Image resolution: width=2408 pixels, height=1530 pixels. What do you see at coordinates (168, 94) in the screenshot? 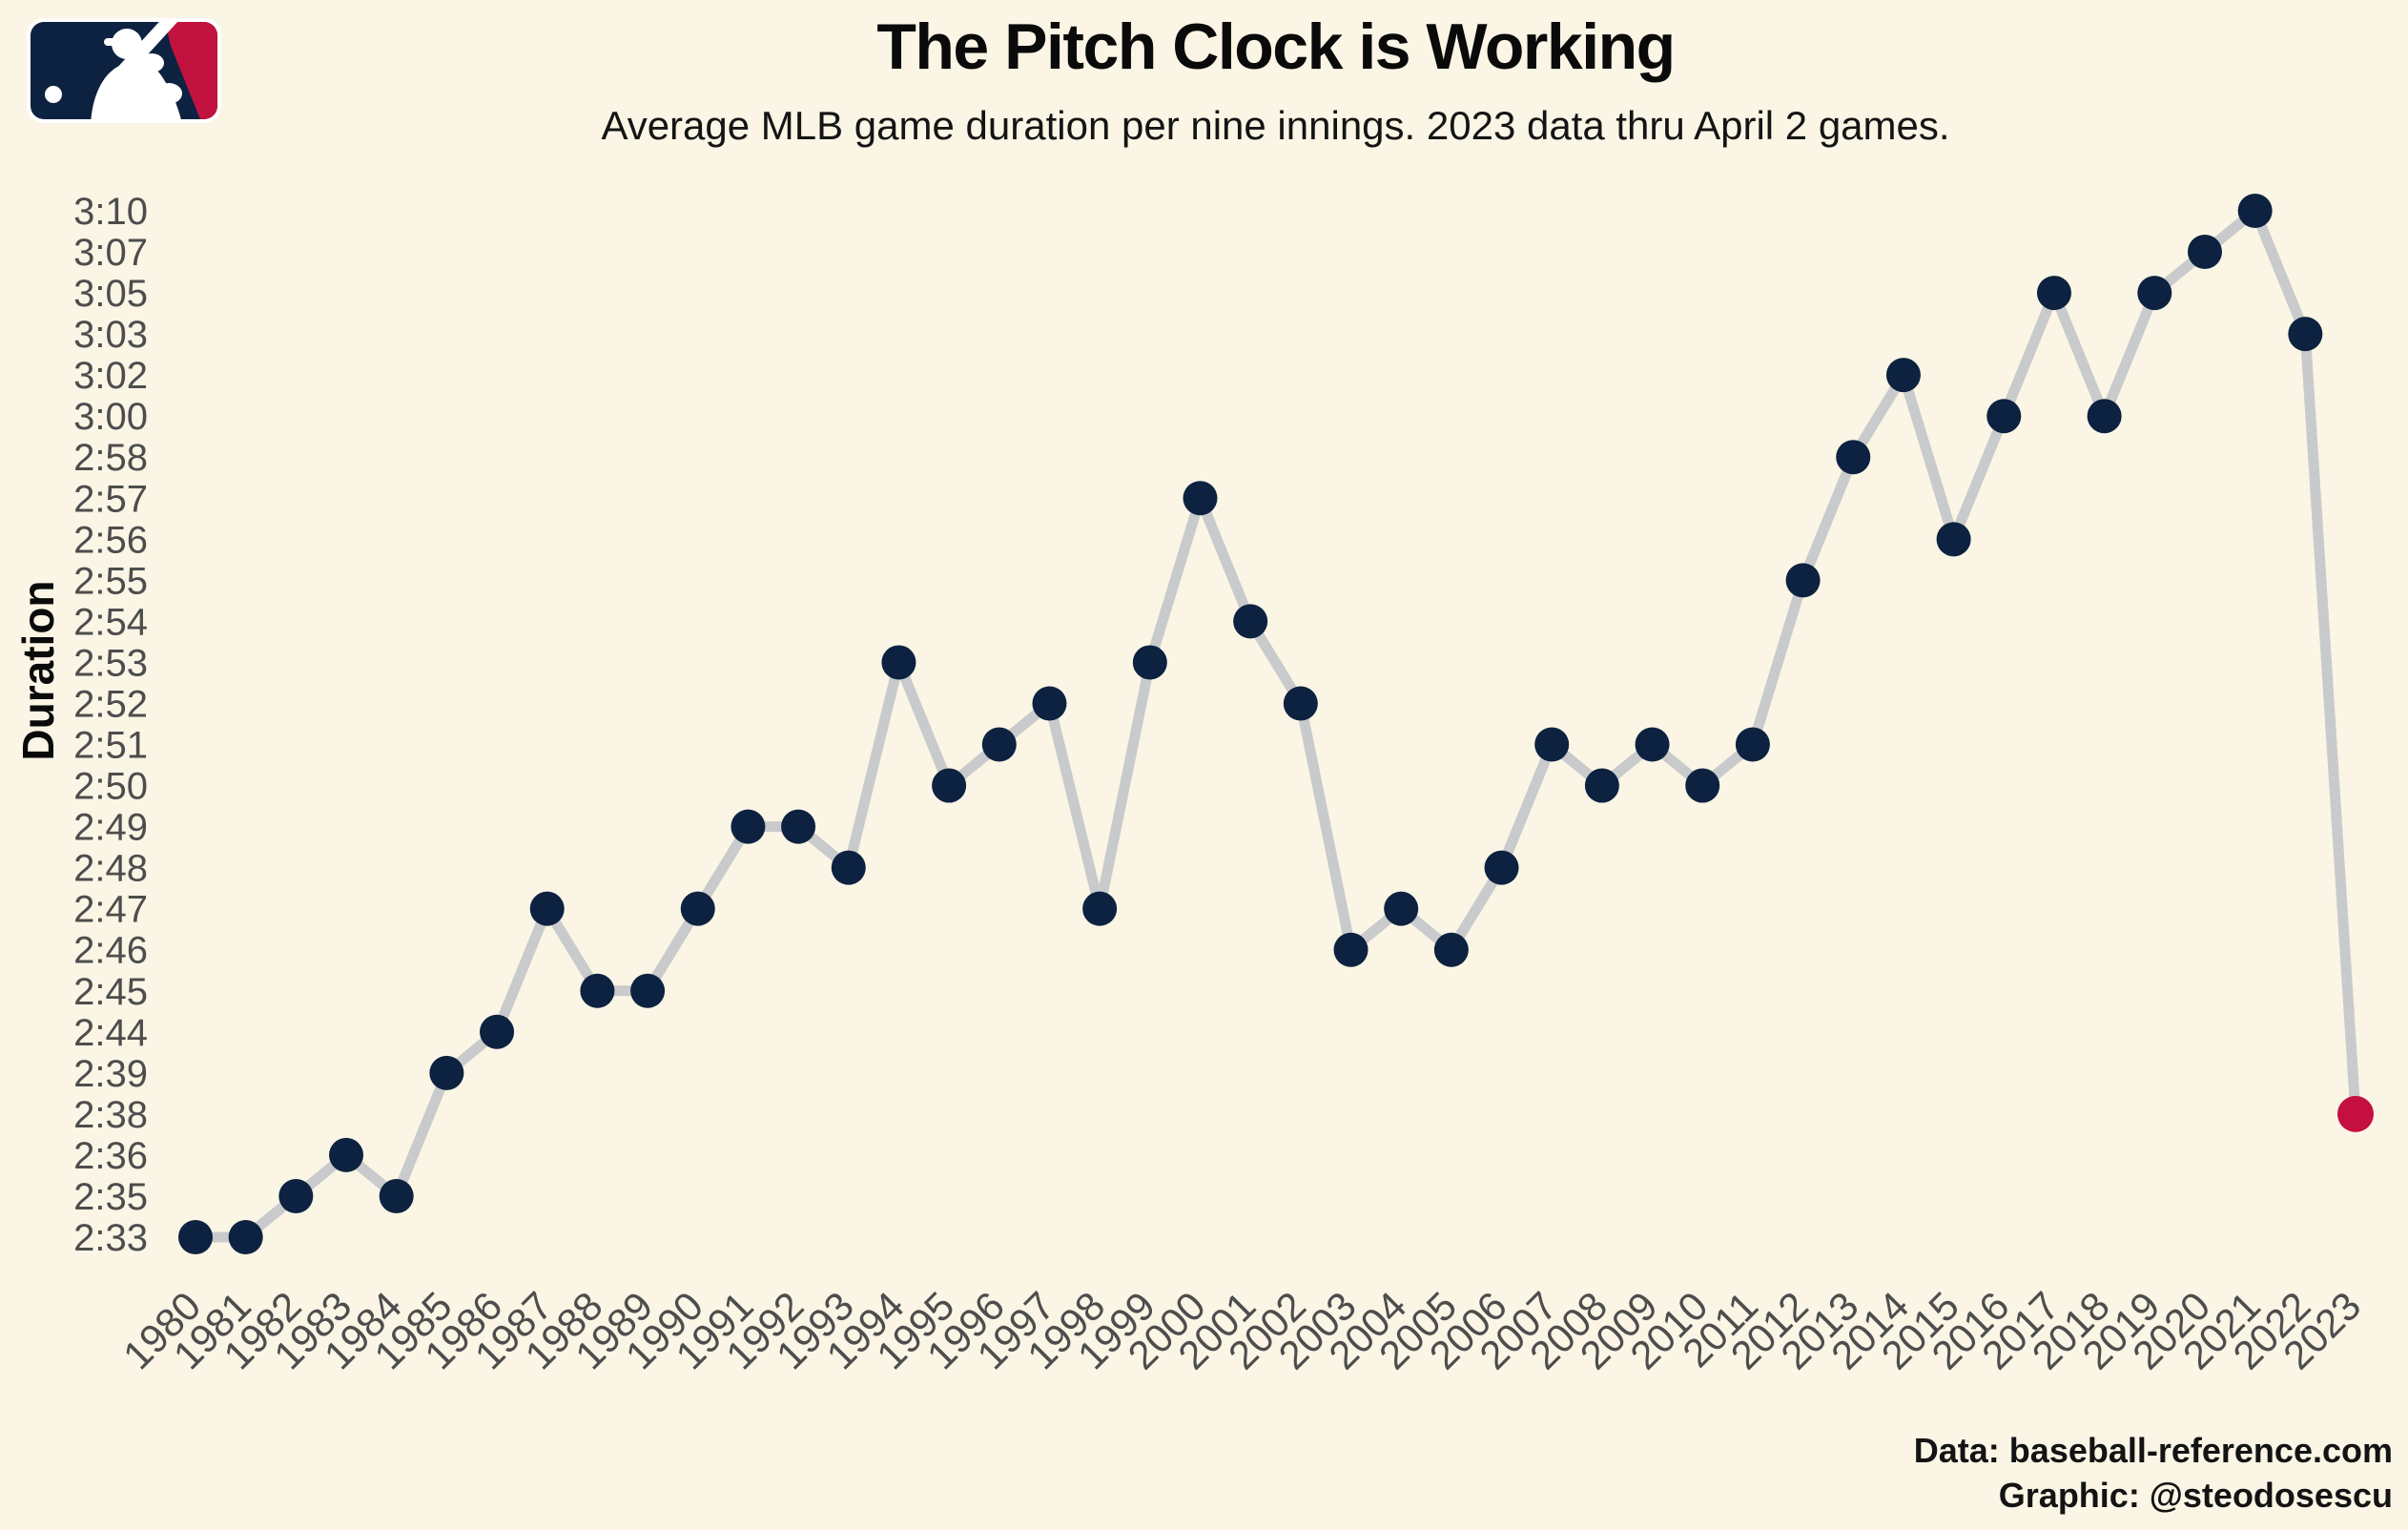
I see `logo-batter-arm` at bounding box center [168, 94].